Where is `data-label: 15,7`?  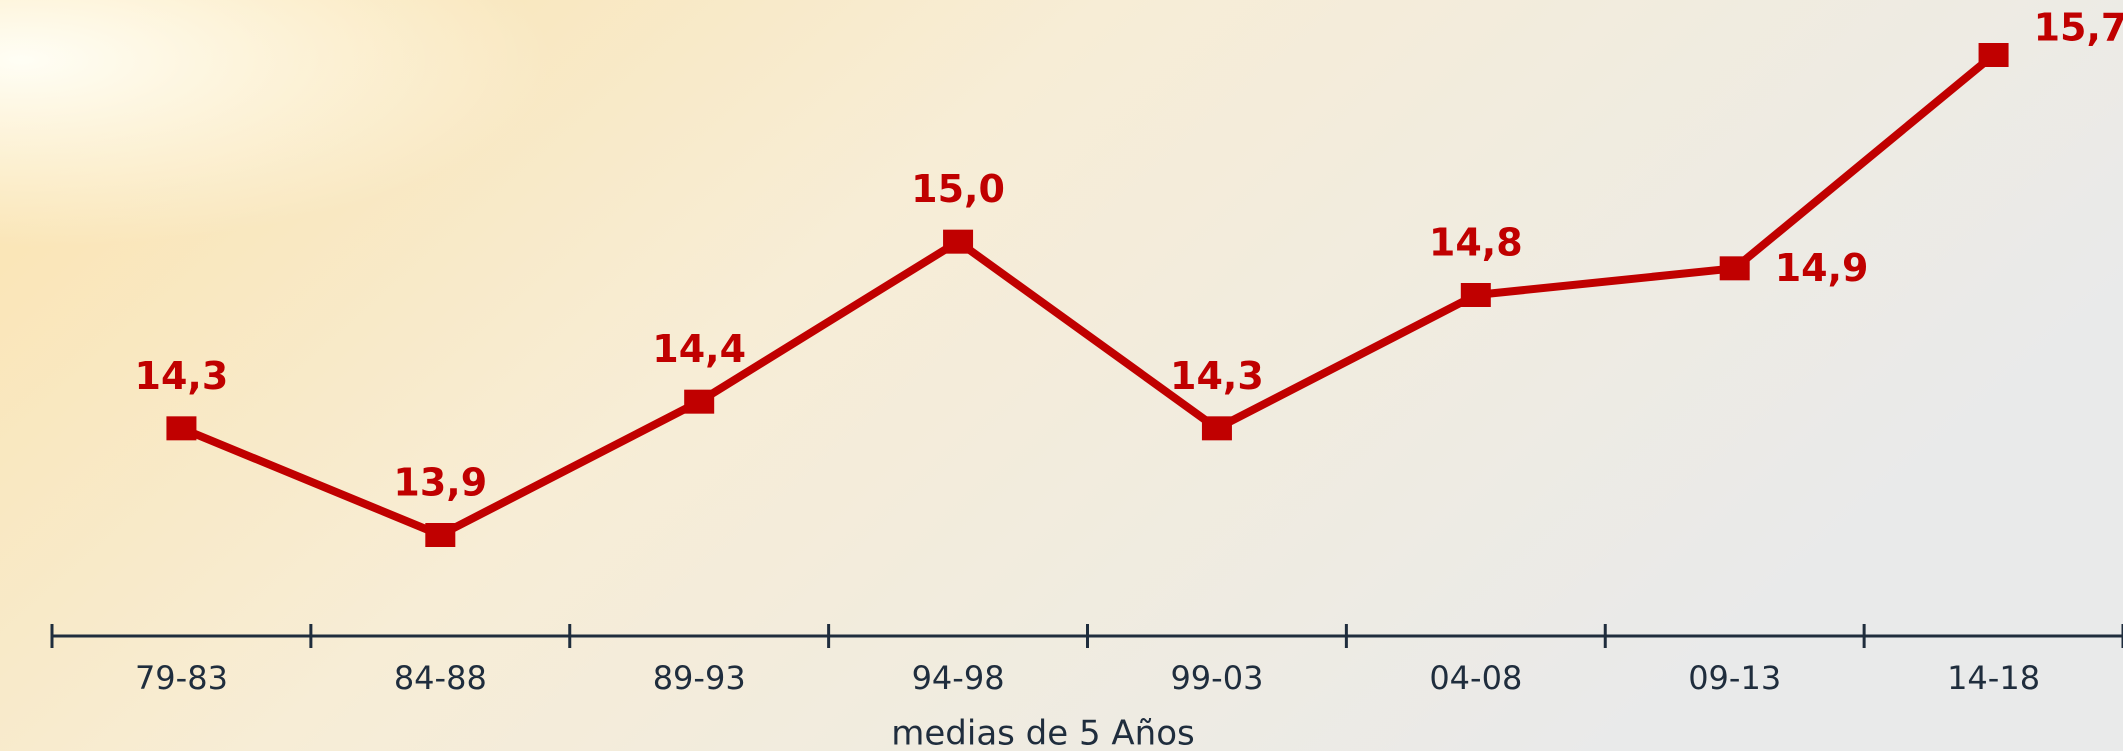 data-label: 15,7 is located at coordinates (2078, 28).